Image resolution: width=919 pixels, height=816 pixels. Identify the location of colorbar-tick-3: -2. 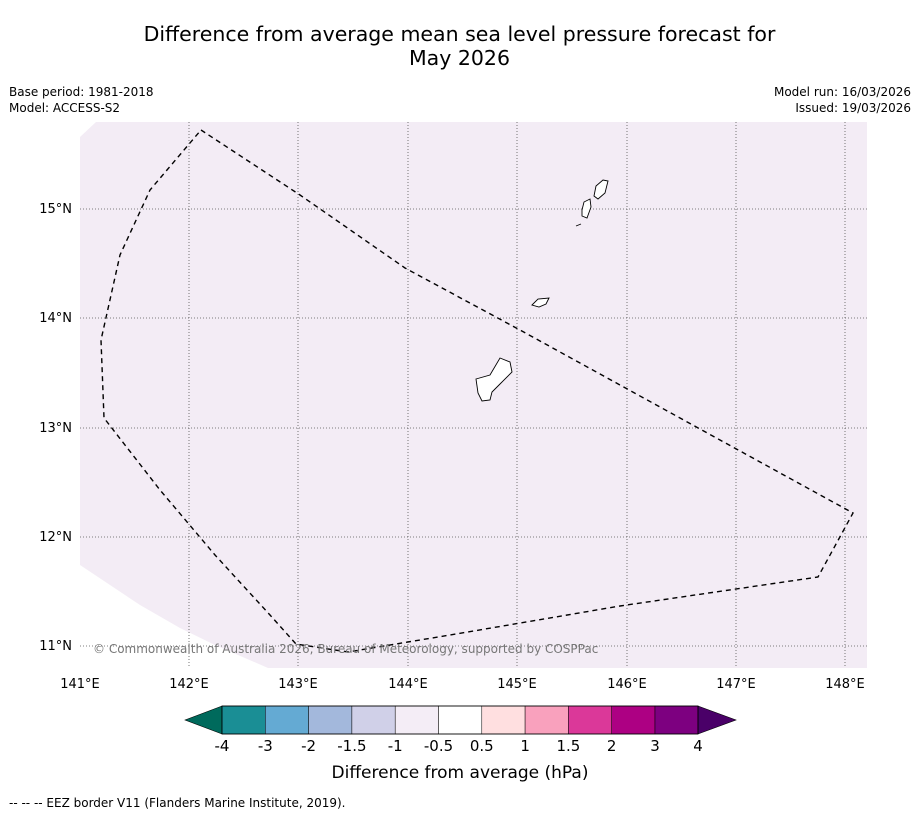
(308, 746).